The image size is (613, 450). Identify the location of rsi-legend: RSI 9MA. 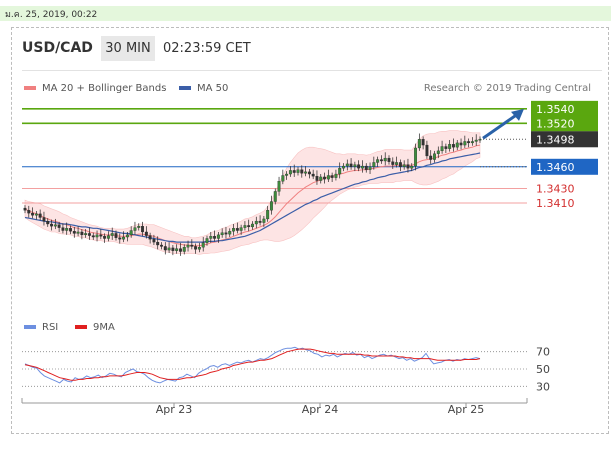
(69, 327).